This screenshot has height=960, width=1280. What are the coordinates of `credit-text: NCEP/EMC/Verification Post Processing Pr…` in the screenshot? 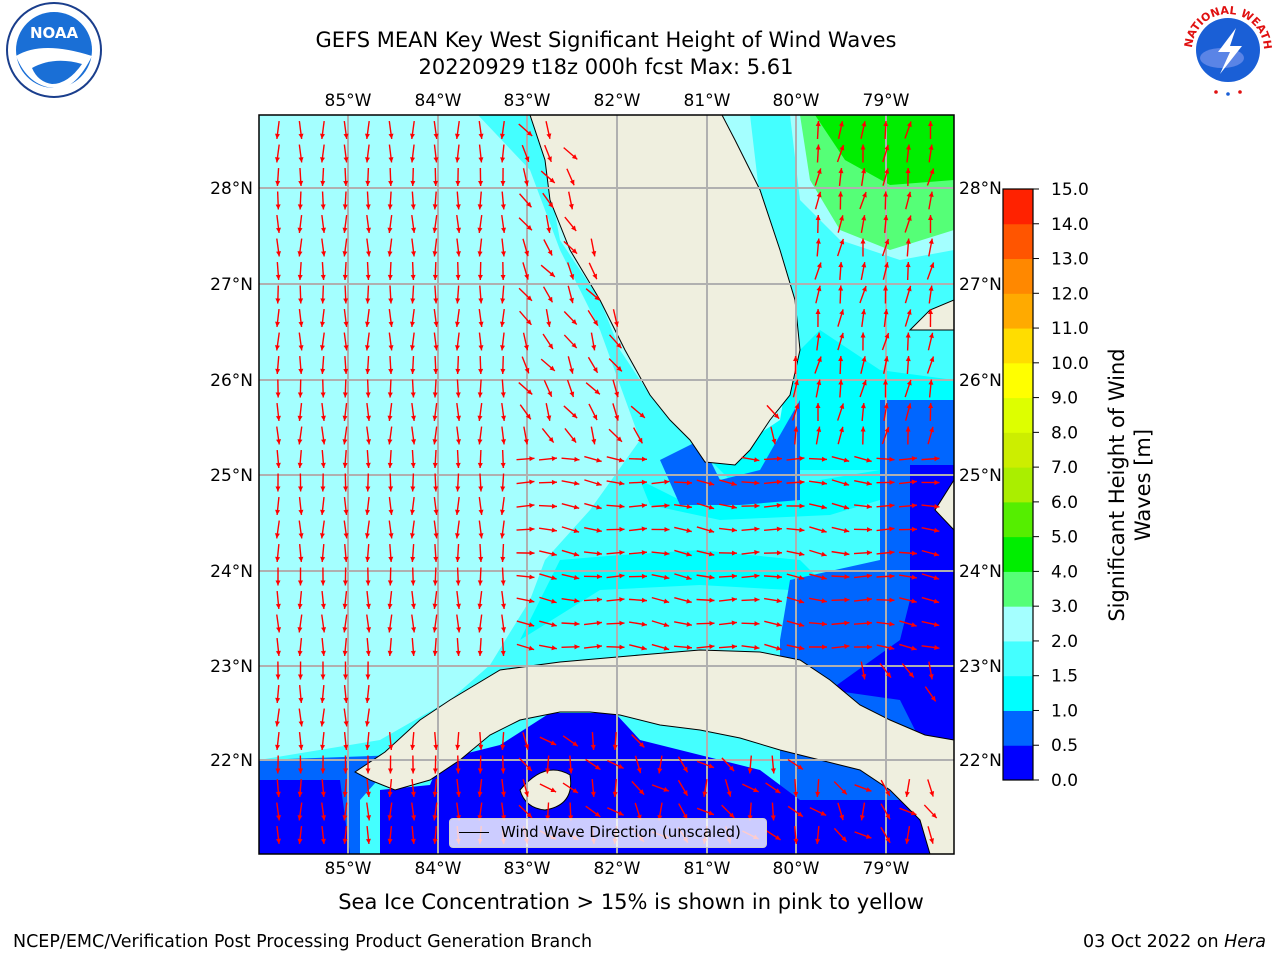 It's located at (303, 942).